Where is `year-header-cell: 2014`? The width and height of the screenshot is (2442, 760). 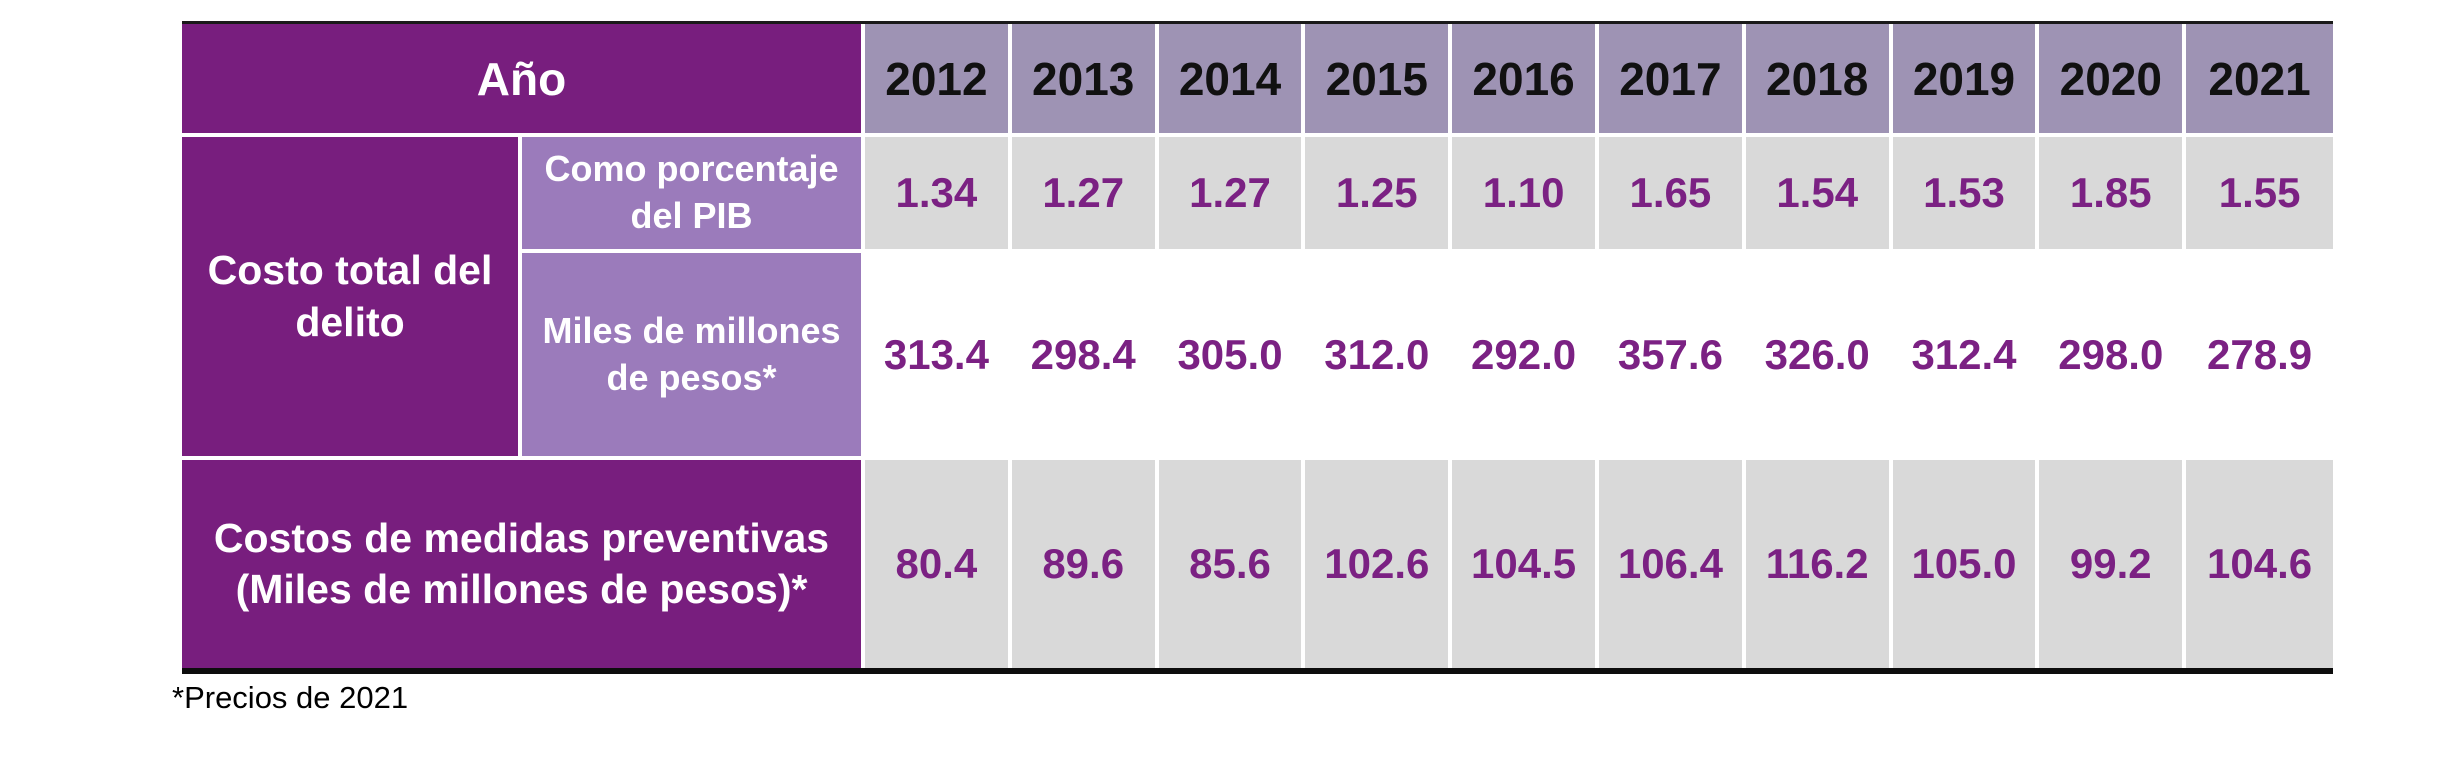
year-header-cell: 2014 is located at coordinates (1232, 80).